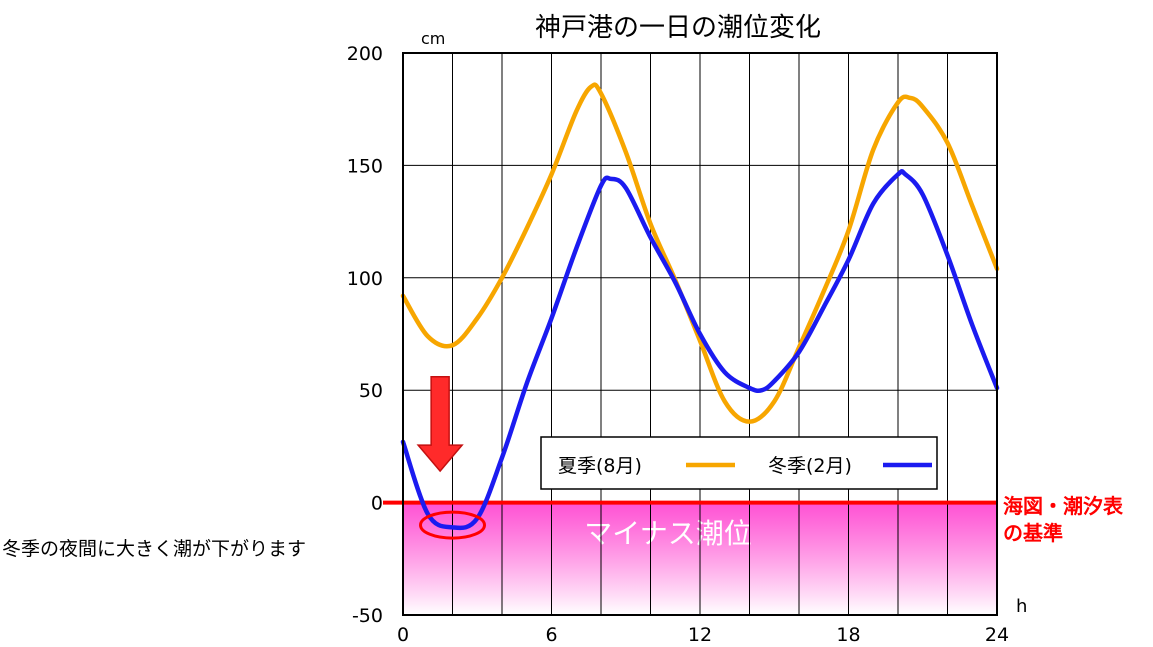 This screenshot has height=647, width=1153. I want to click on y-tick-label: 200, so click(365, 54).